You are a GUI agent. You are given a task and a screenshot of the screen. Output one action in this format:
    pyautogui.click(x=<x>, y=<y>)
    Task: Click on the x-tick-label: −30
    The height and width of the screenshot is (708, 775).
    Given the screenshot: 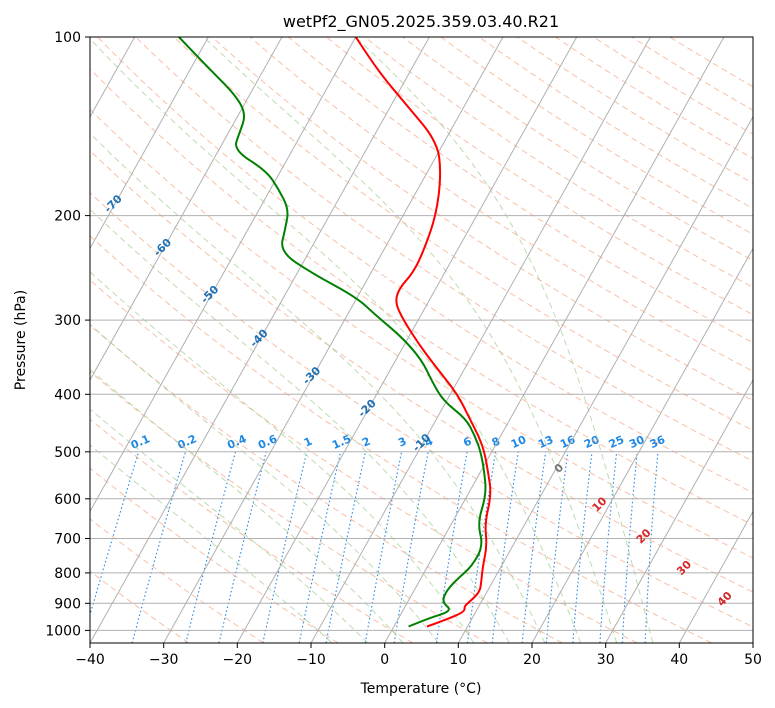 What is the action you would take?
    pyautogui.click(x=164, y=660)
    